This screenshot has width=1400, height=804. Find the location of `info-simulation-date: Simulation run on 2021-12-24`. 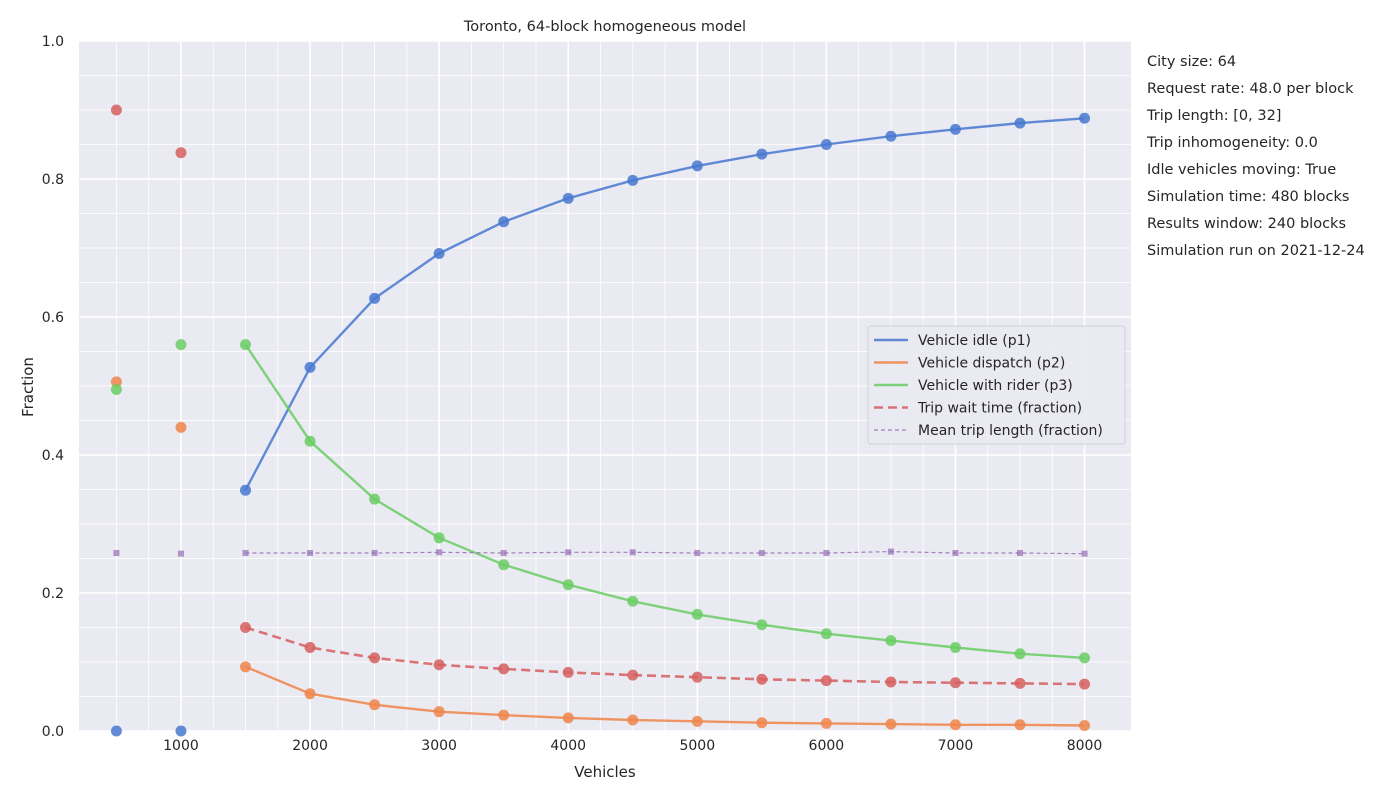

info-simulation-date: Simulation run on 2021-12-24 is located at coordinates (1256, 251).